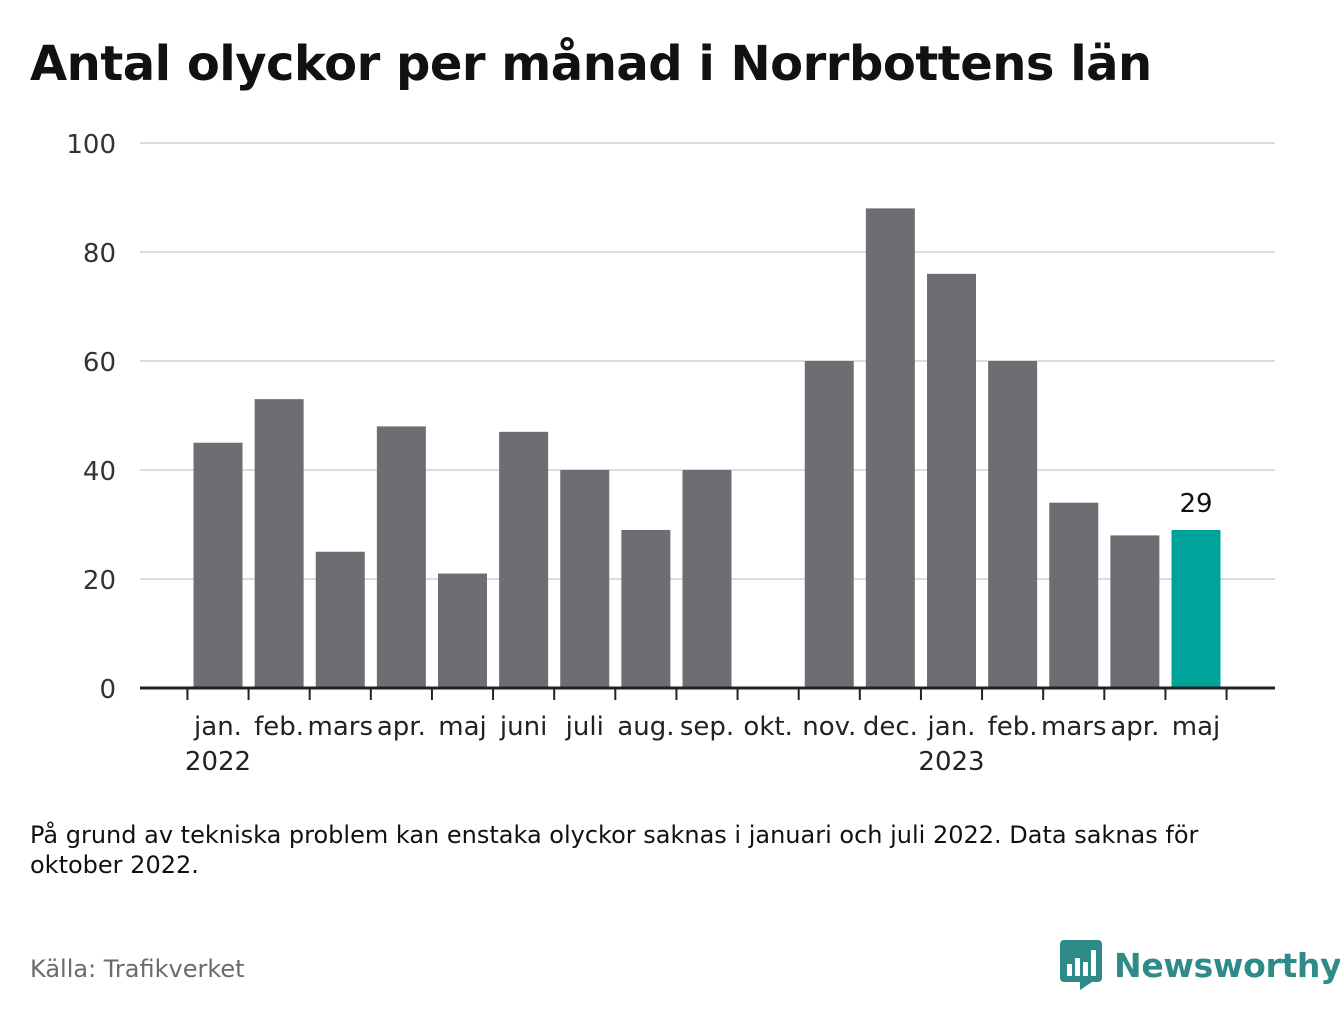 This screenshot has width=1340, height=1020. Describe the element at coordinates (107, 690) in the screenshot. I see `y-tick-label: 0` at that location.